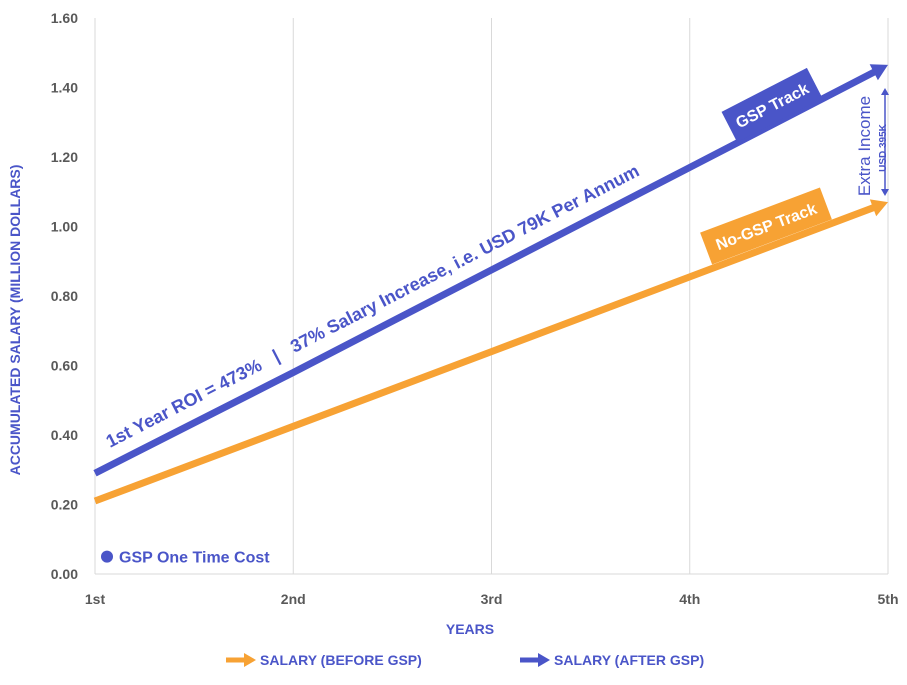  I want to click on y-tick-label: 0.00, so click(64, 574).